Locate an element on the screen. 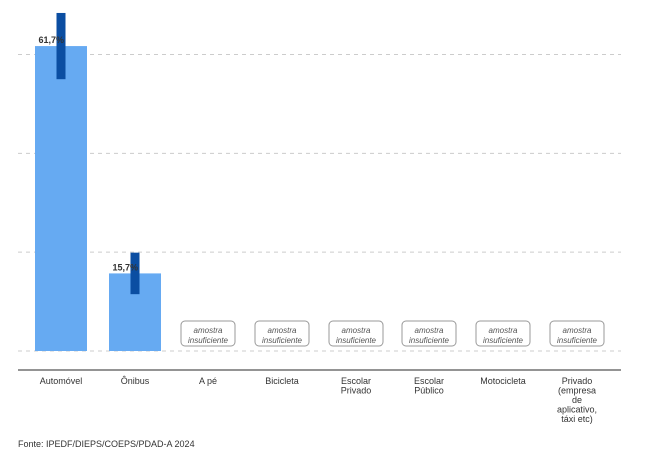 The image size is (649, 466). category-label-3: Bicicleta is located at coordinates (282, 381).